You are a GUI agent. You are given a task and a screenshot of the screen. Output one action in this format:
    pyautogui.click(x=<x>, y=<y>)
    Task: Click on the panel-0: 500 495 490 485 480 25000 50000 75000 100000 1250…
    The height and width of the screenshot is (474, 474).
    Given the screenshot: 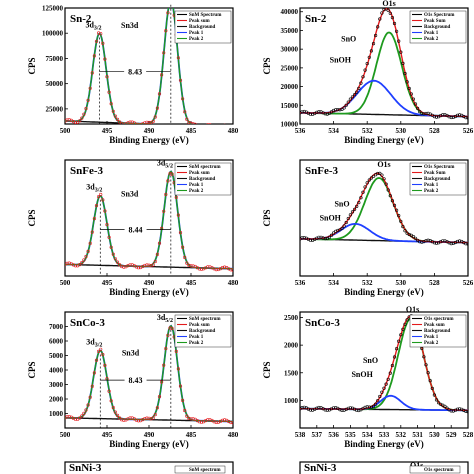 What is the action you would take?
    pyautogui.click(x=133, y=74)
    